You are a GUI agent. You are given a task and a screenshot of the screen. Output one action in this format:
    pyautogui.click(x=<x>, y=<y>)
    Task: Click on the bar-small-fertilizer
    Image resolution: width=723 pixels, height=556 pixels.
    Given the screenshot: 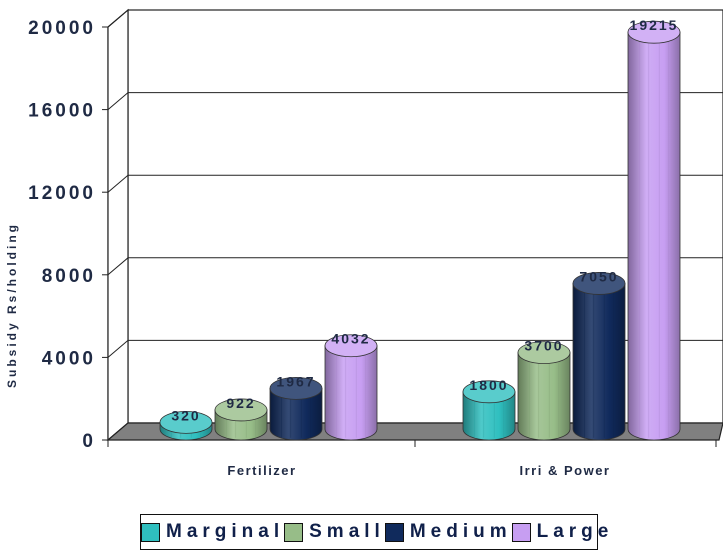 What is the action you would take?
    pyautogui.click(x=241, y=419)
    